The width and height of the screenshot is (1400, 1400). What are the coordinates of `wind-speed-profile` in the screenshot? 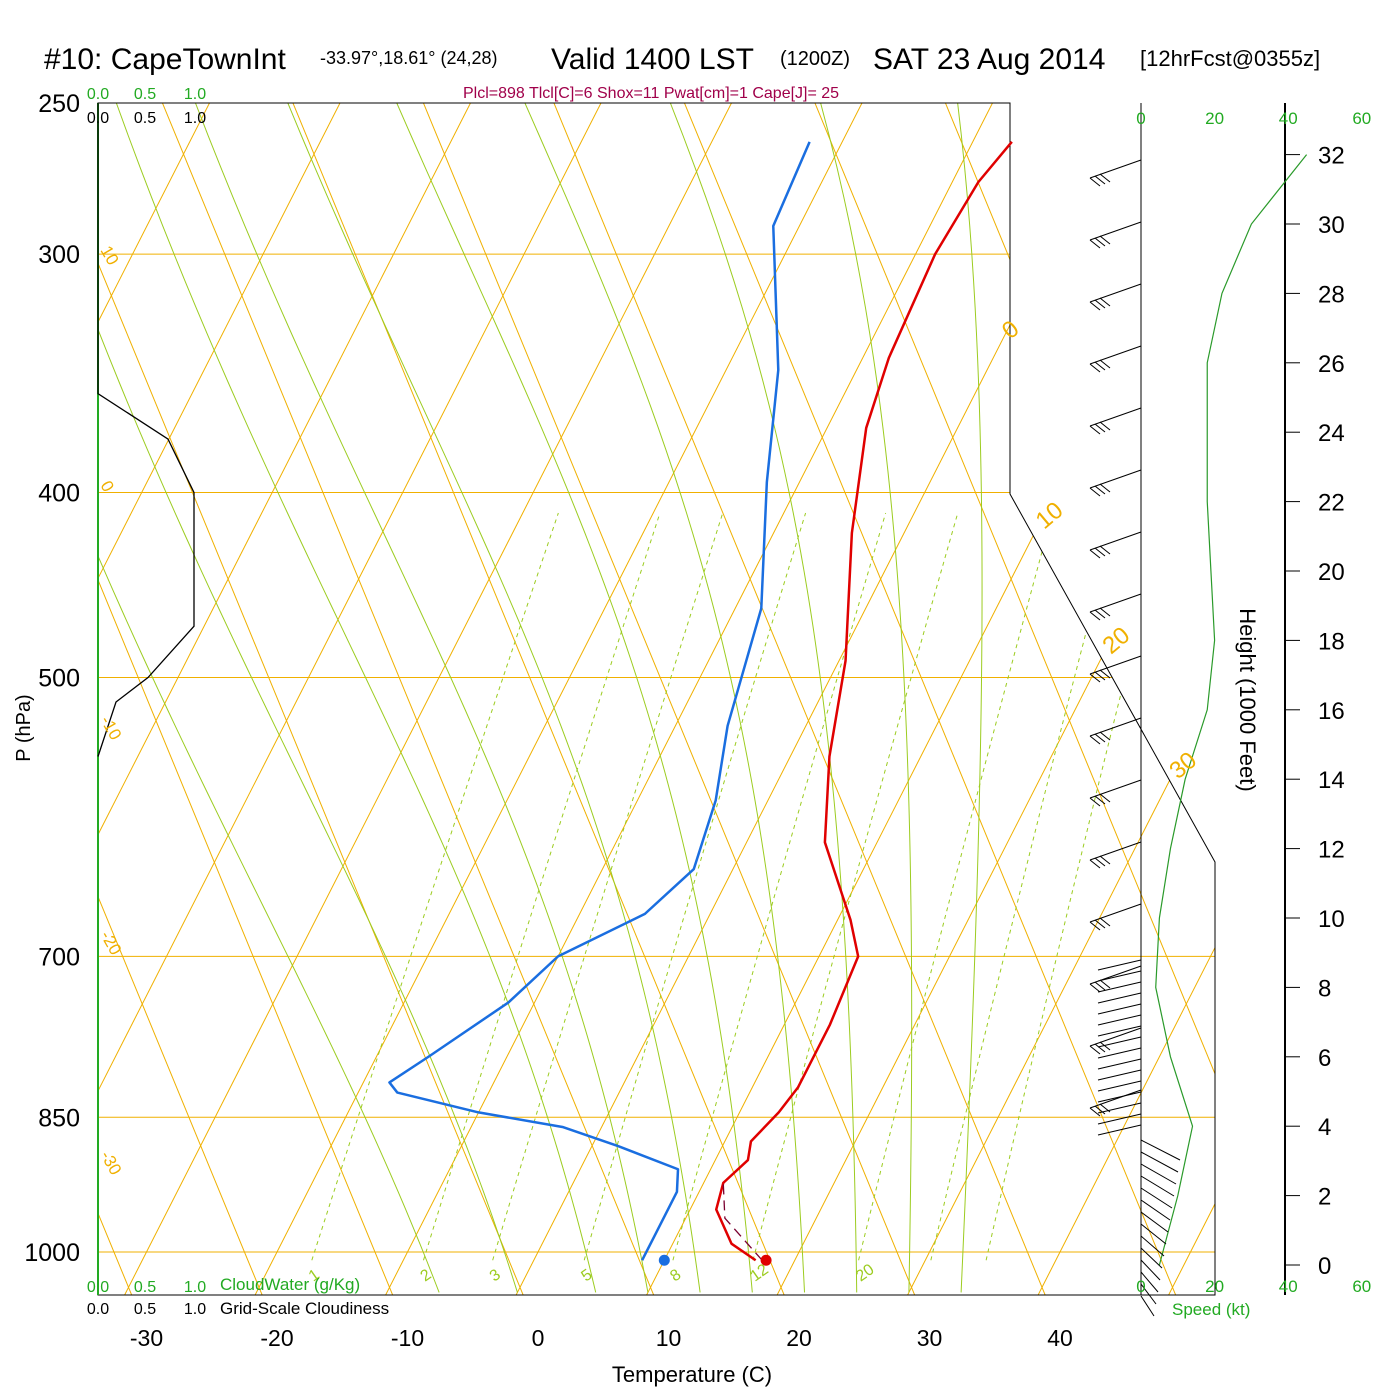 It's located at (1231, 710).